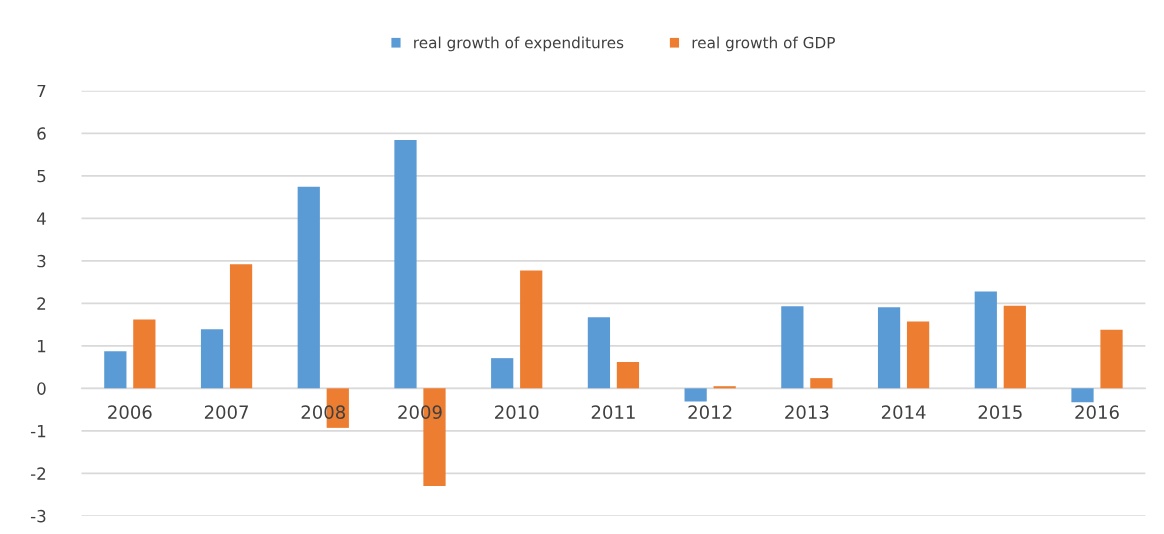 The height and width of the screenshot is (534, 1164). I want to click on y-tick-label: 0, so click(41, 388).